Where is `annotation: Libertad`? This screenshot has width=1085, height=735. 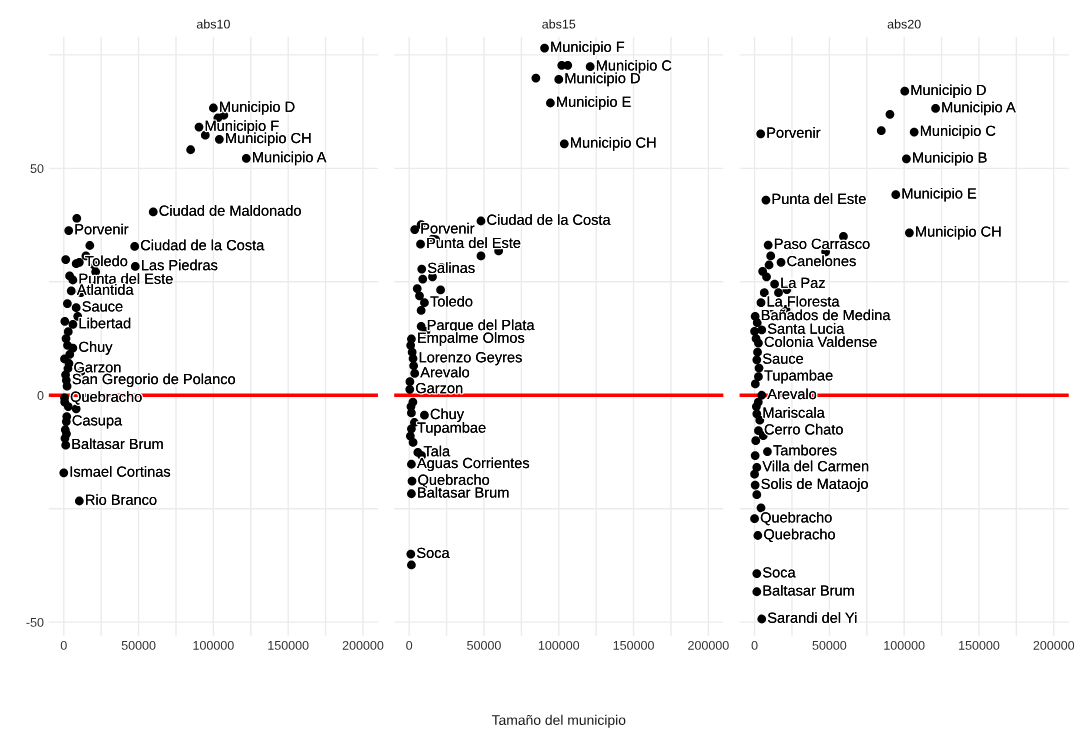
annotation: Libertad is located at coordinates (105, 323).